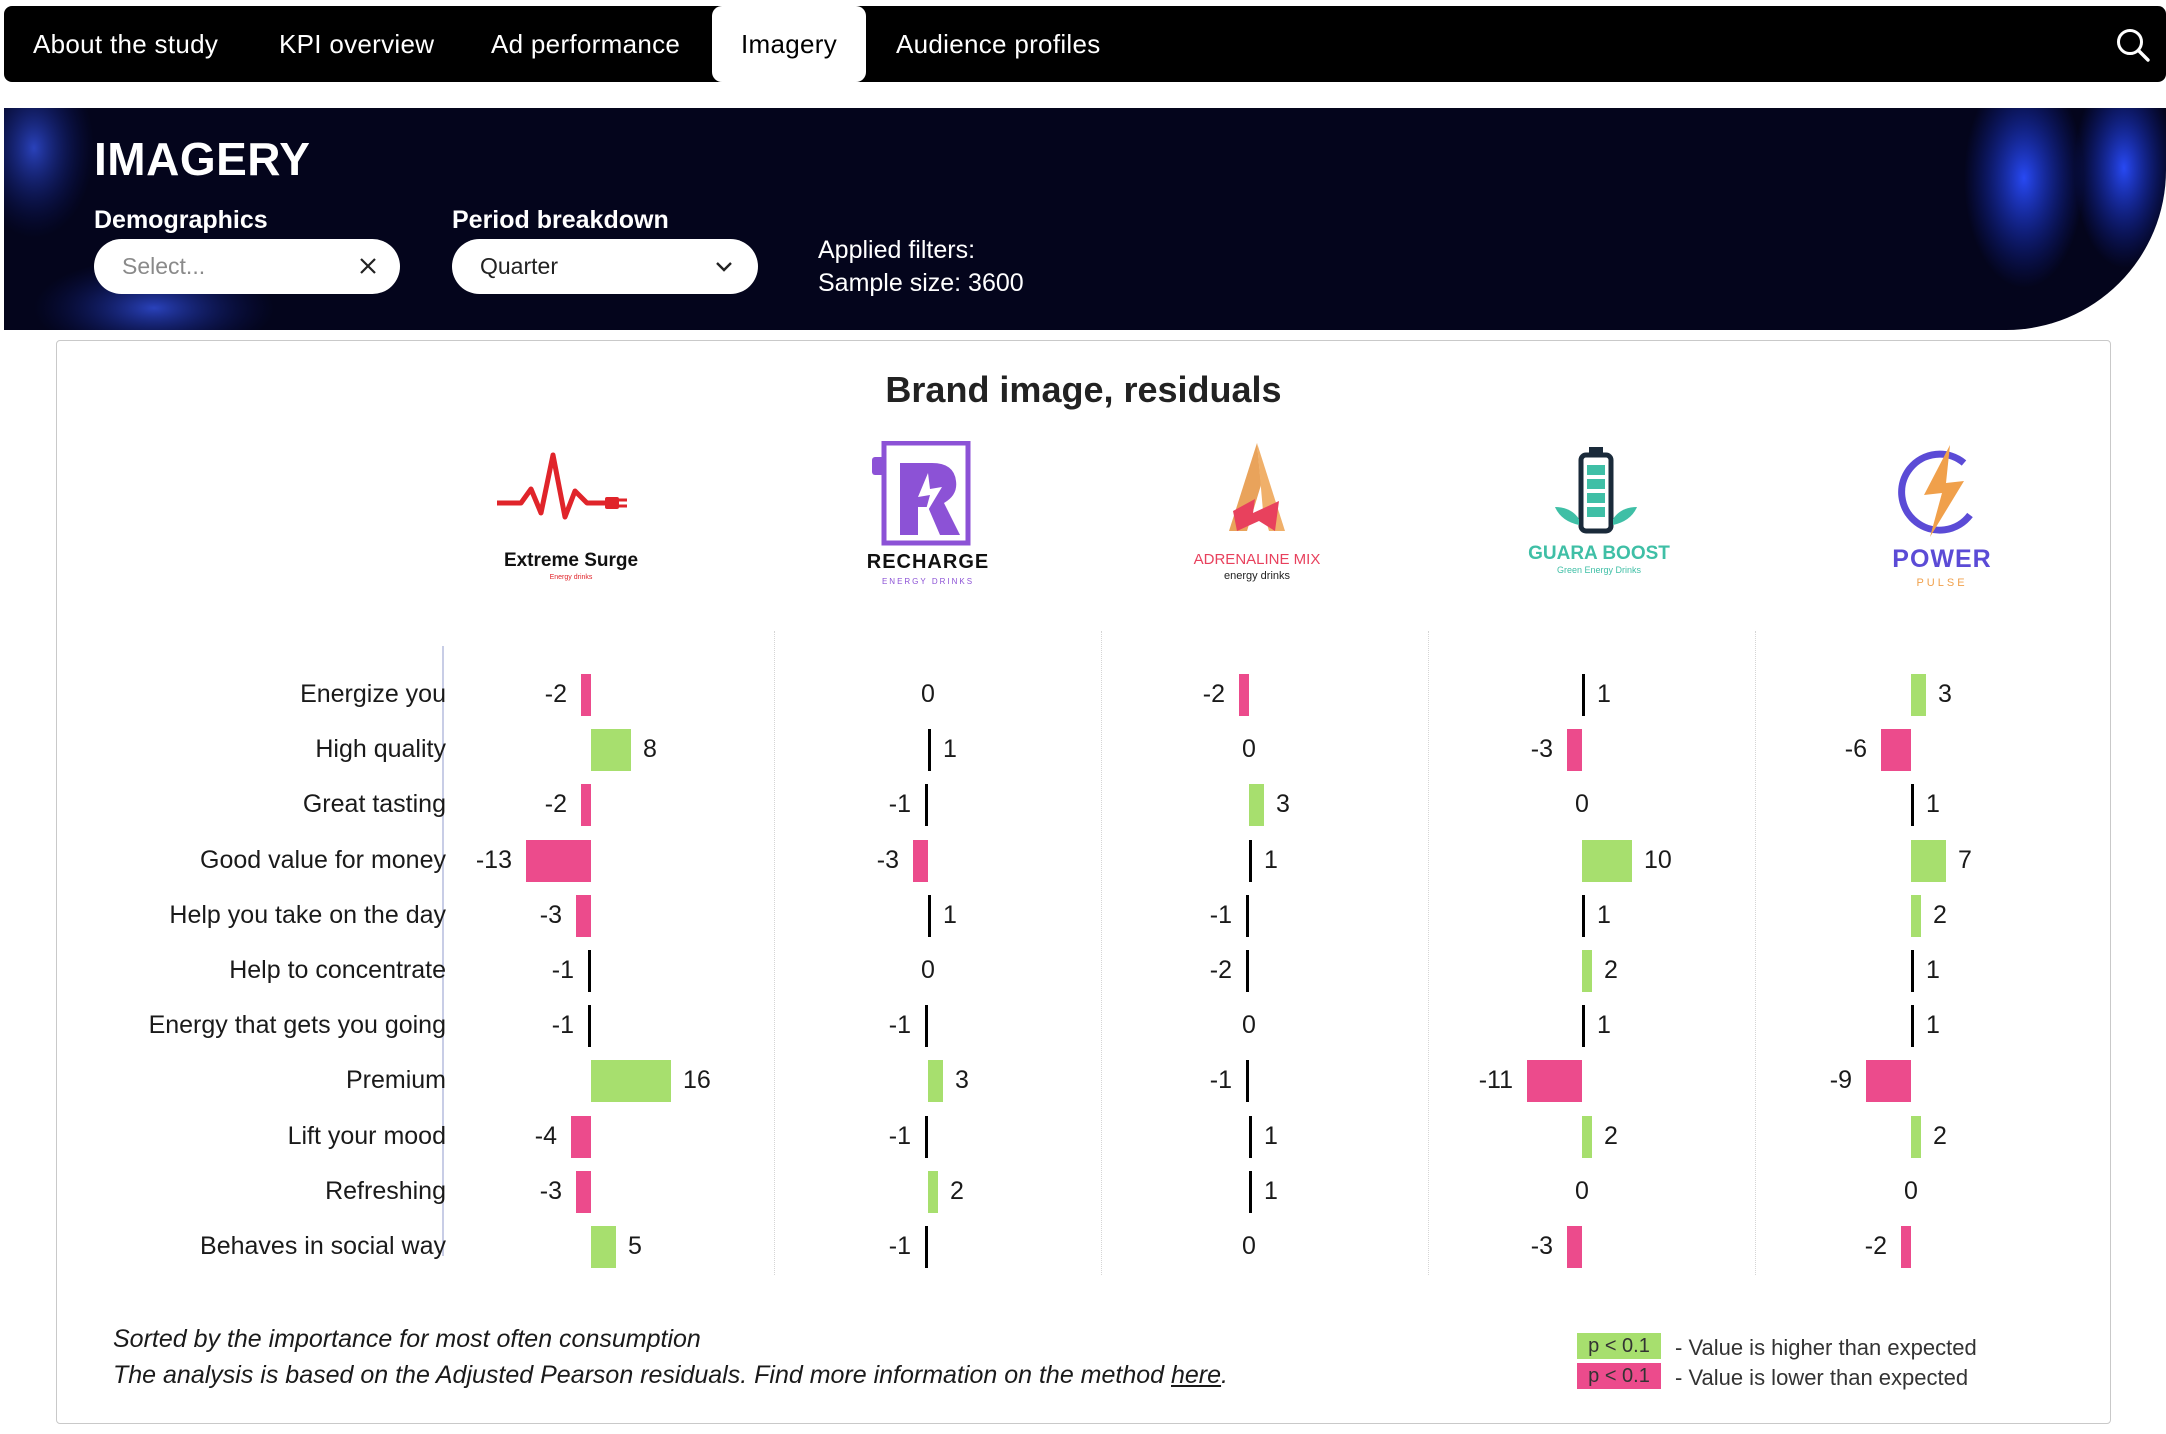  What do you see at coordinates (1906, 1247) in the screenshot?
I see `bar-power-behaves-in-social-way` at bounding box center [1906, 1247].